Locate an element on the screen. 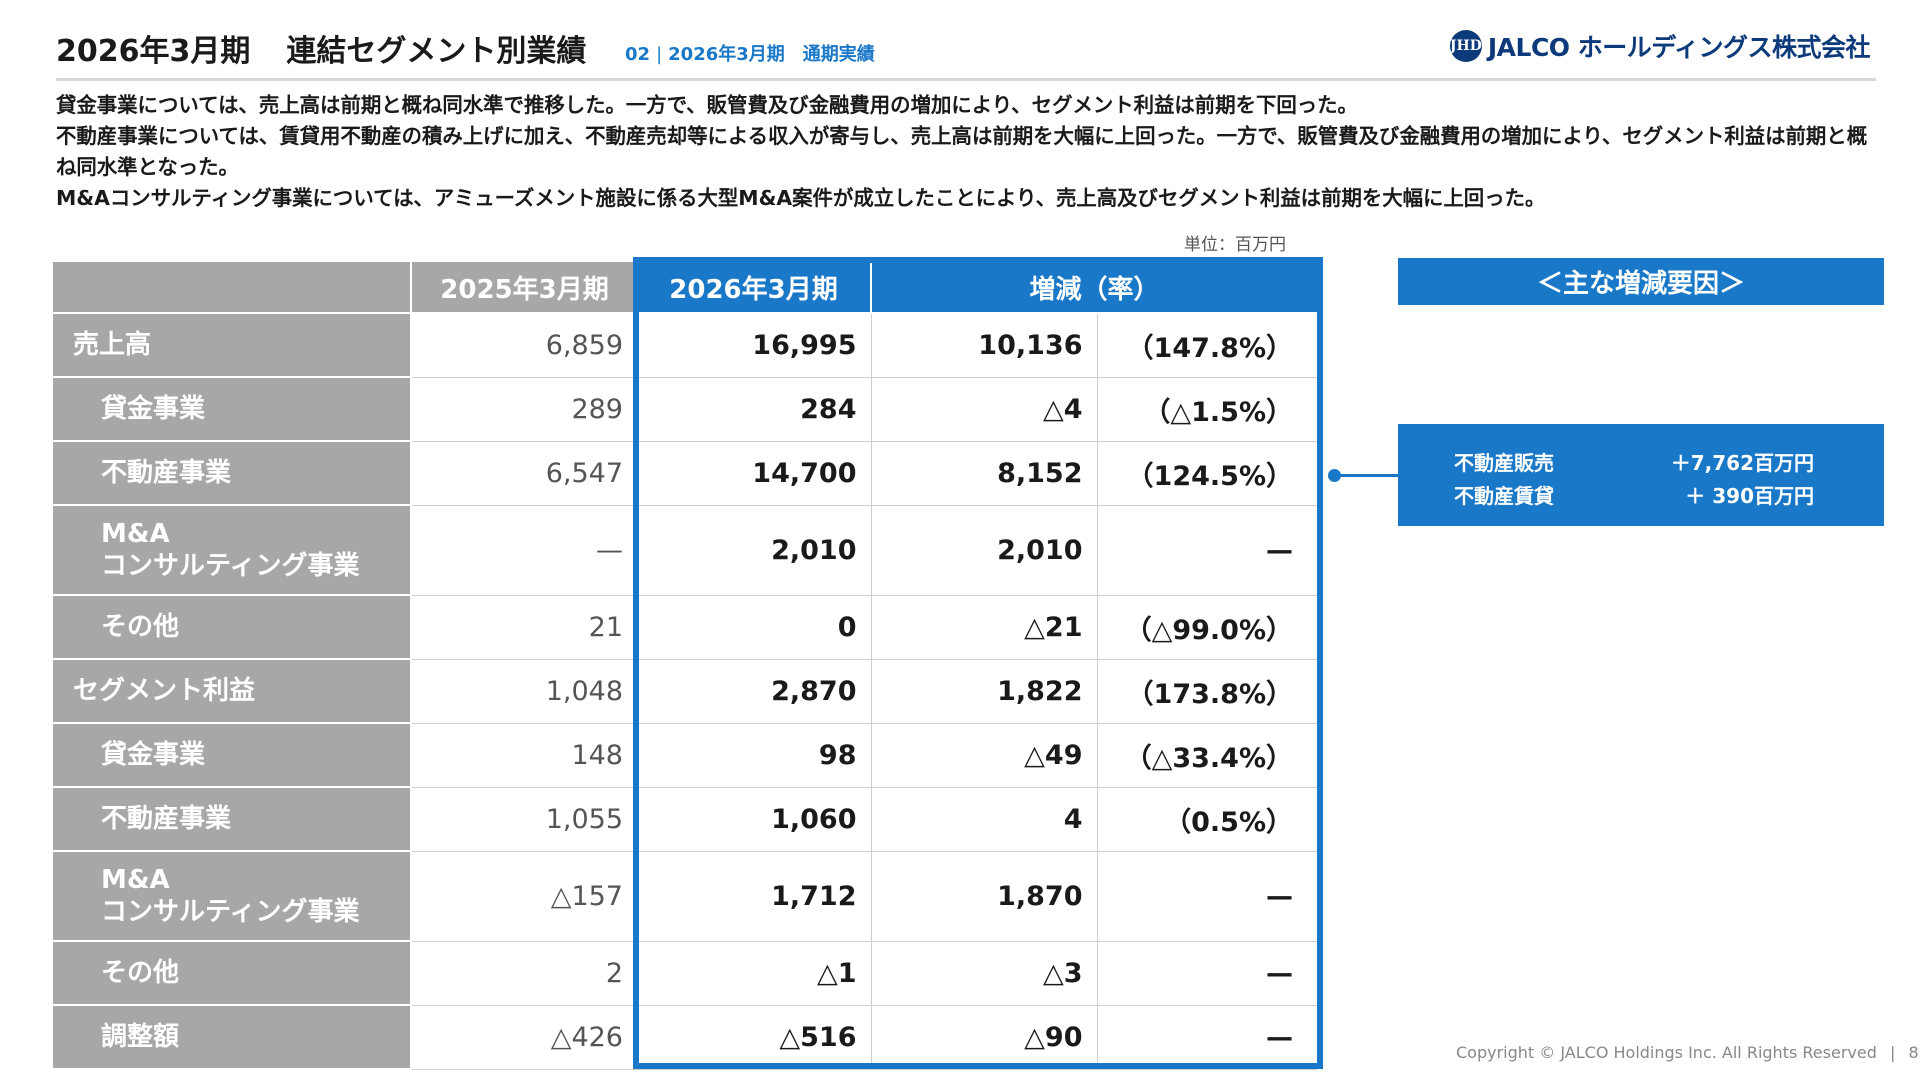 The width and height of the screenshot is (1920, 1080). table-header-row: 2025年3月期 2026年3月期 増減（率） is located at coordinates (685, 288).